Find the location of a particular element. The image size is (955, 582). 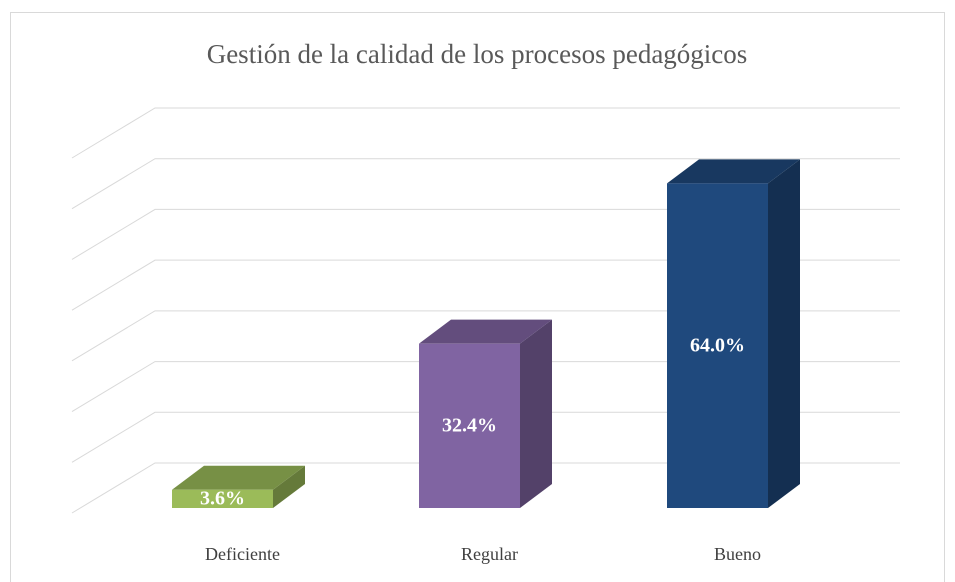

data-label: 32.4% is located at coordinates (469, 425).